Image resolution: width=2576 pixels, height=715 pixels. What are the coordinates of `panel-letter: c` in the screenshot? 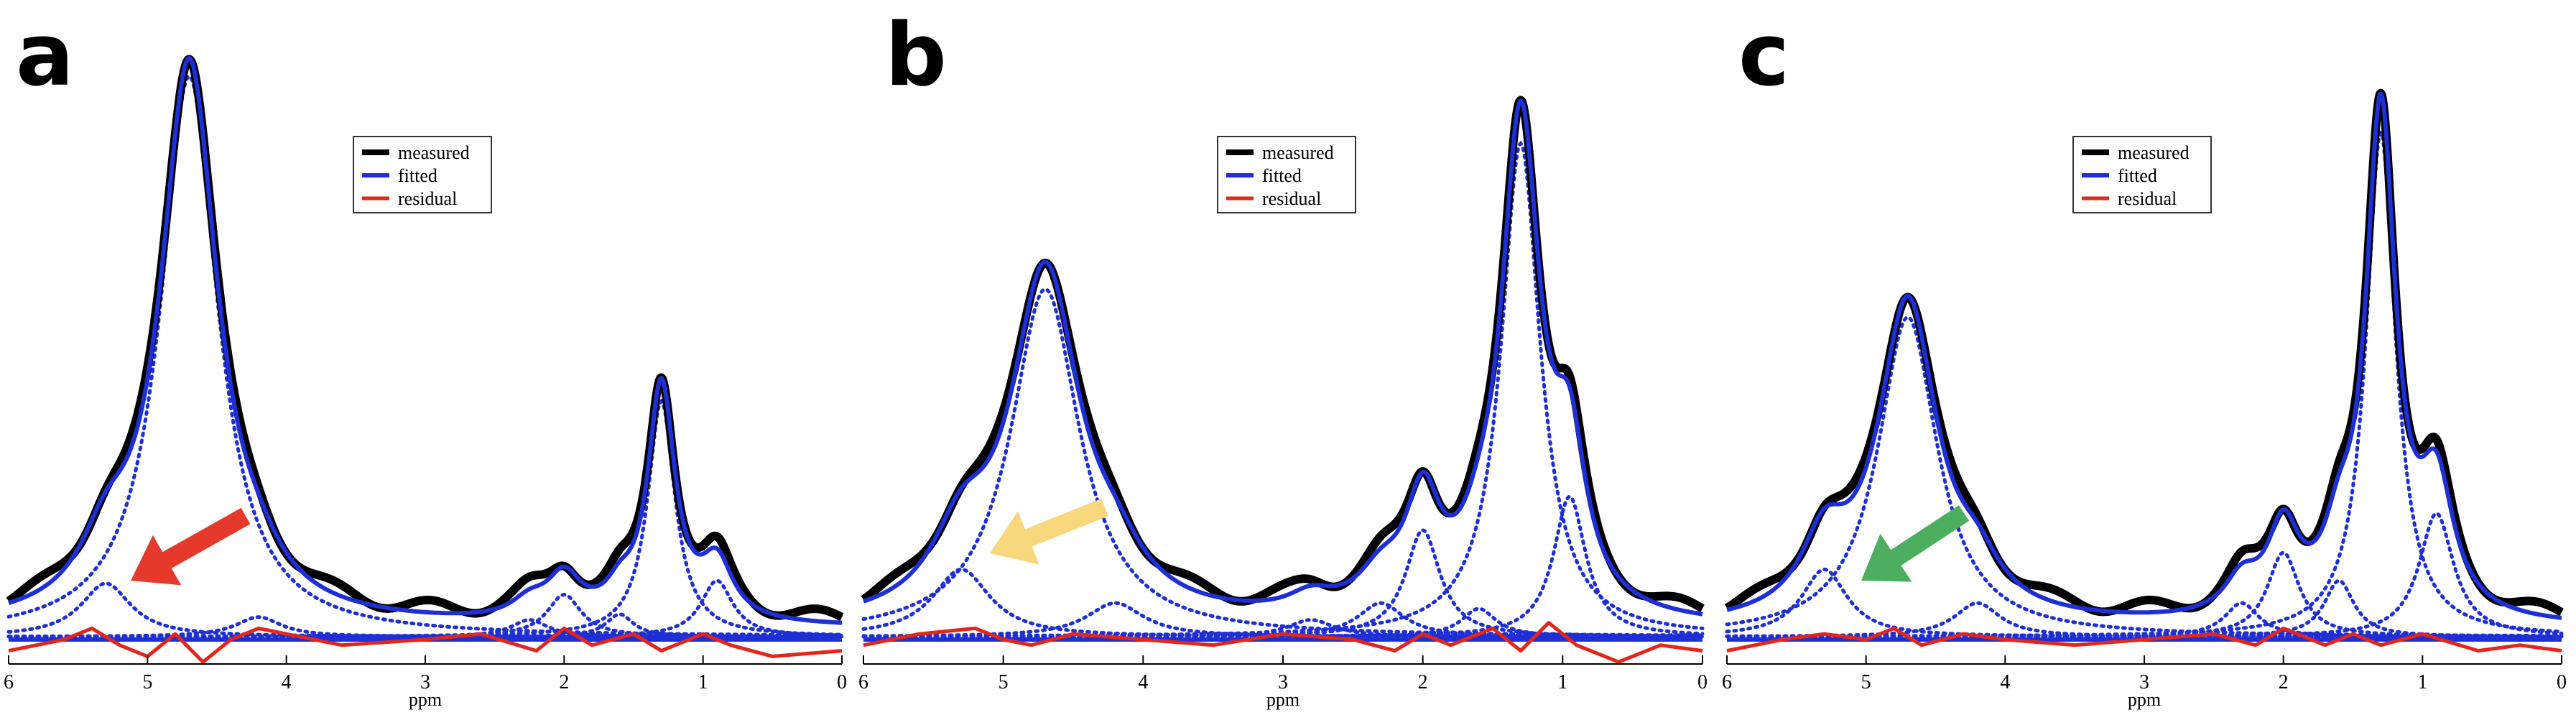 It's located at (1763, 56).